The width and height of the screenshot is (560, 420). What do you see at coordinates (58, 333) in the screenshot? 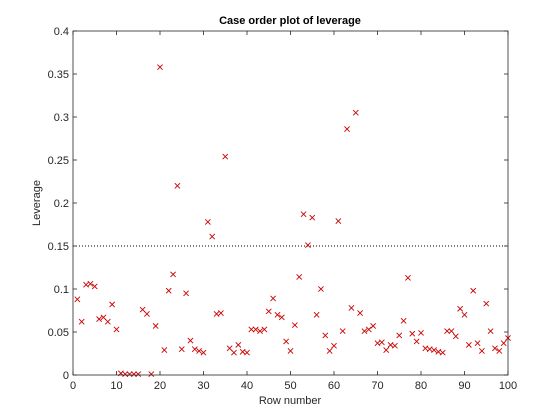
I see `y-tick-label: 0.05` at bounding box center [58, 333].